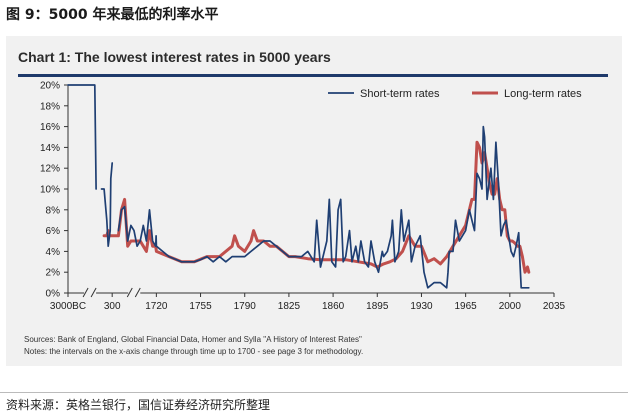 This screenshot has width=628, height=415. Describe the element at coordinates (68, 306) in the screenshot. I see `x-tick-label: 3000BC` at that location.